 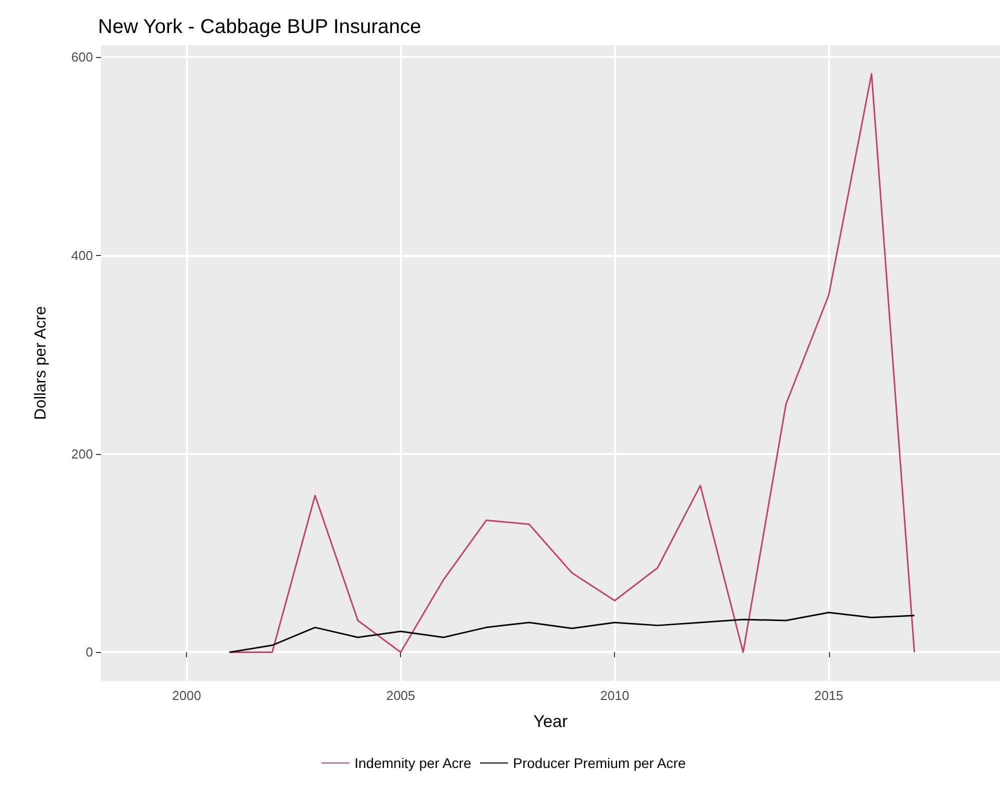 What do you see at coordinates (401, 695) in the screenshot?
I see `x-tick-label: 2005` at bounding box center [401, 695].